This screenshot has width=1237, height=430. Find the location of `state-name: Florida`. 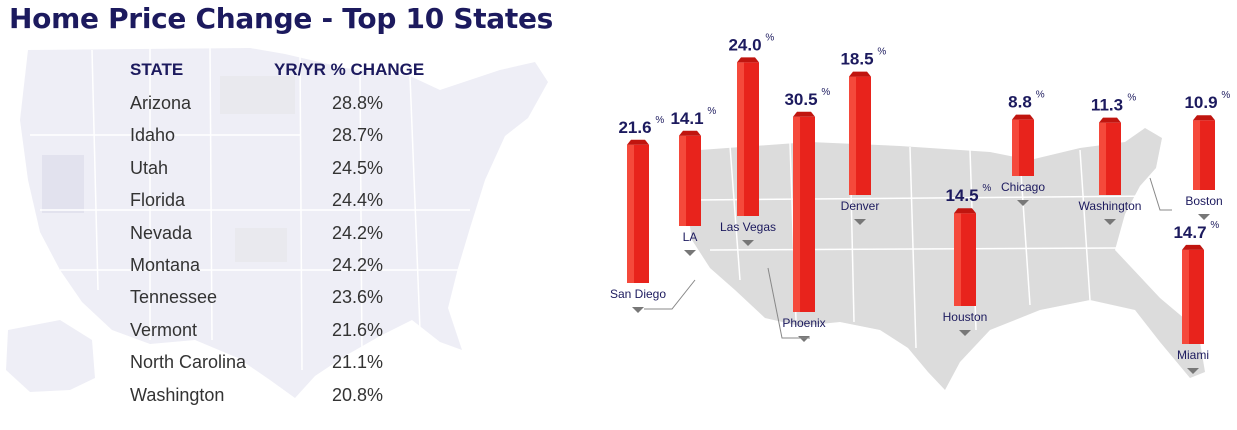

state-name: Florida is located at coordinates (158, 200).